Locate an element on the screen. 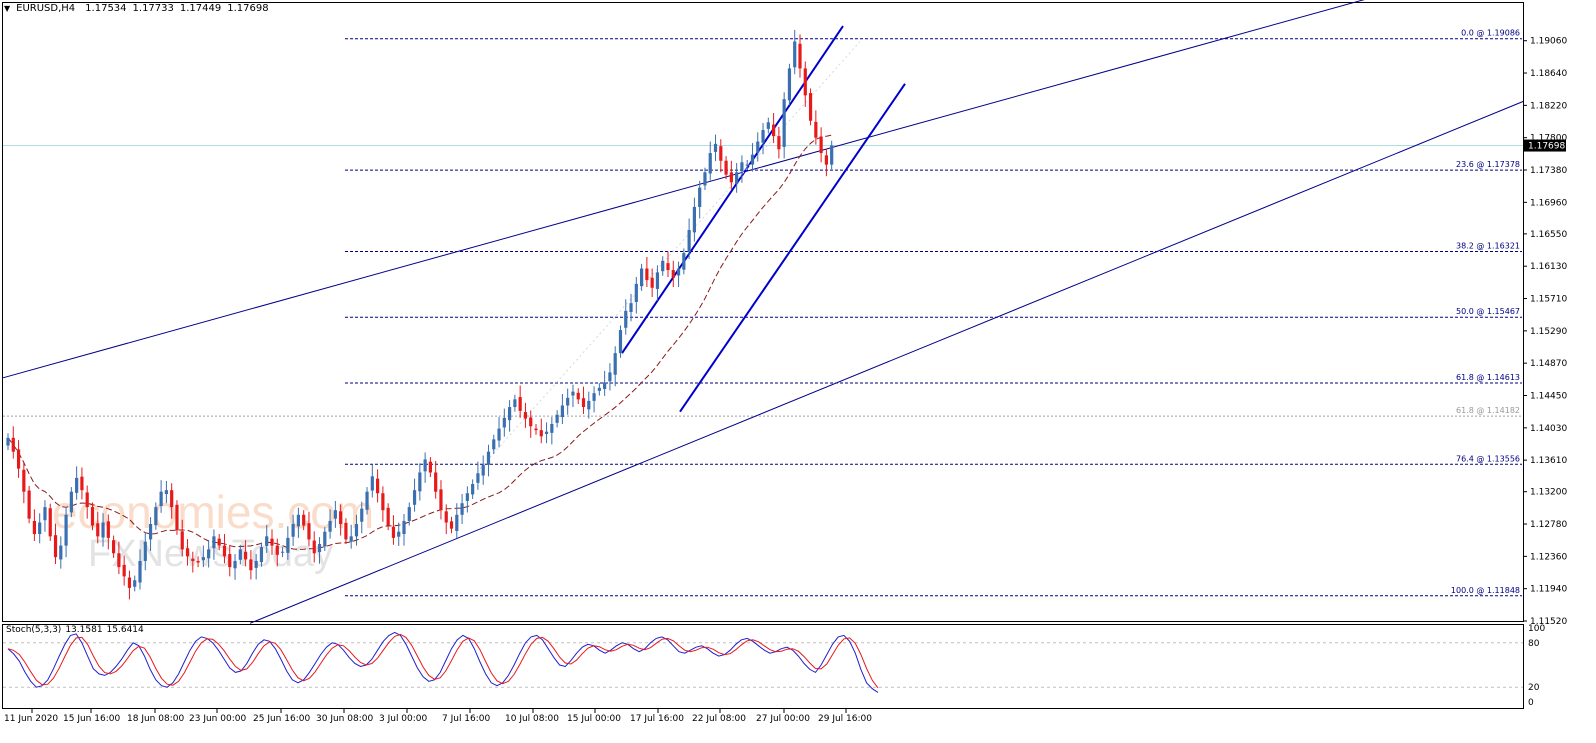  stoch-pane-frame is located at coordinates (763, 666).